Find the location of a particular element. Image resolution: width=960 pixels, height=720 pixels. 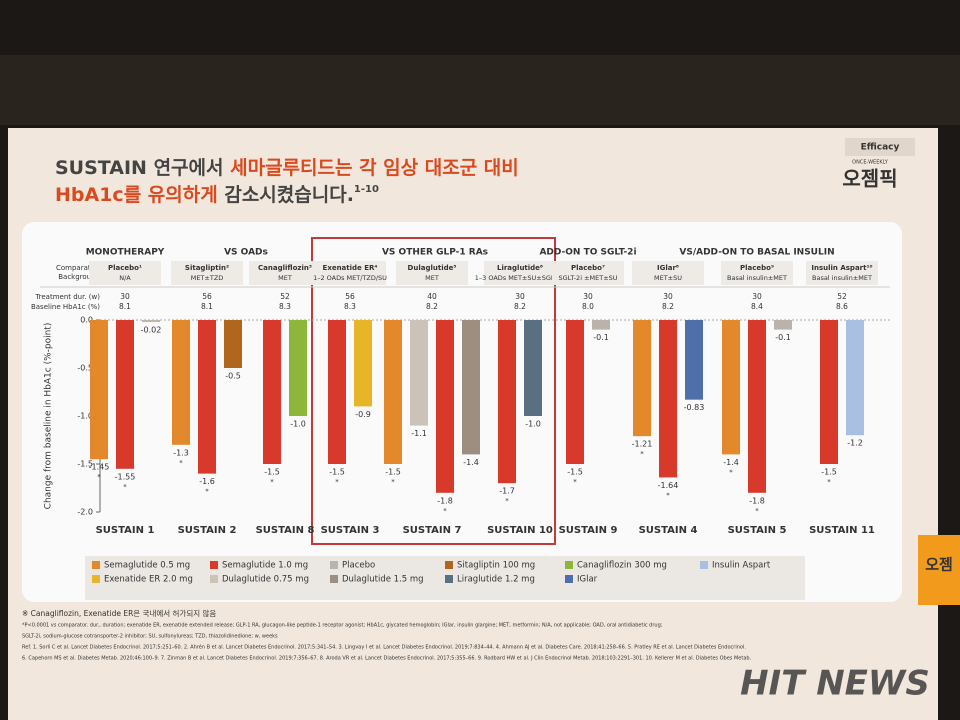

row-label: Baseline HbA1c (%) is located at coordinates (65, 307).